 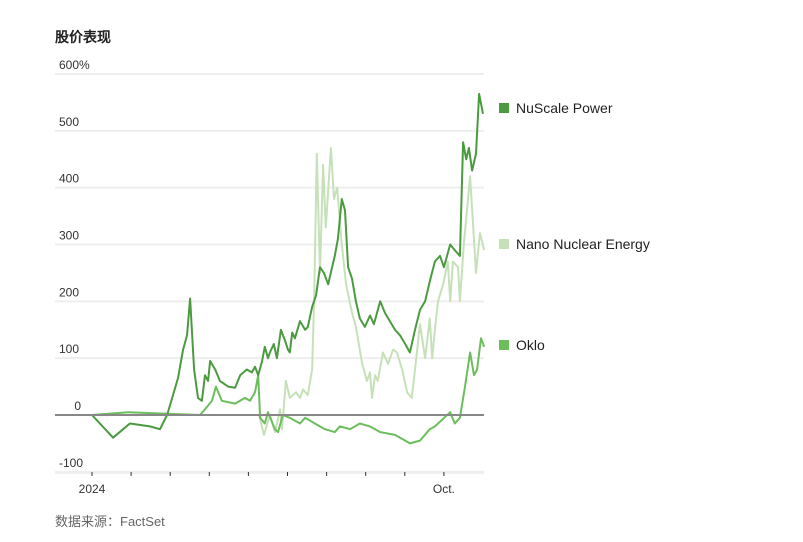 I want to click on y-tick-label: 200, so click(x=69, y=292).